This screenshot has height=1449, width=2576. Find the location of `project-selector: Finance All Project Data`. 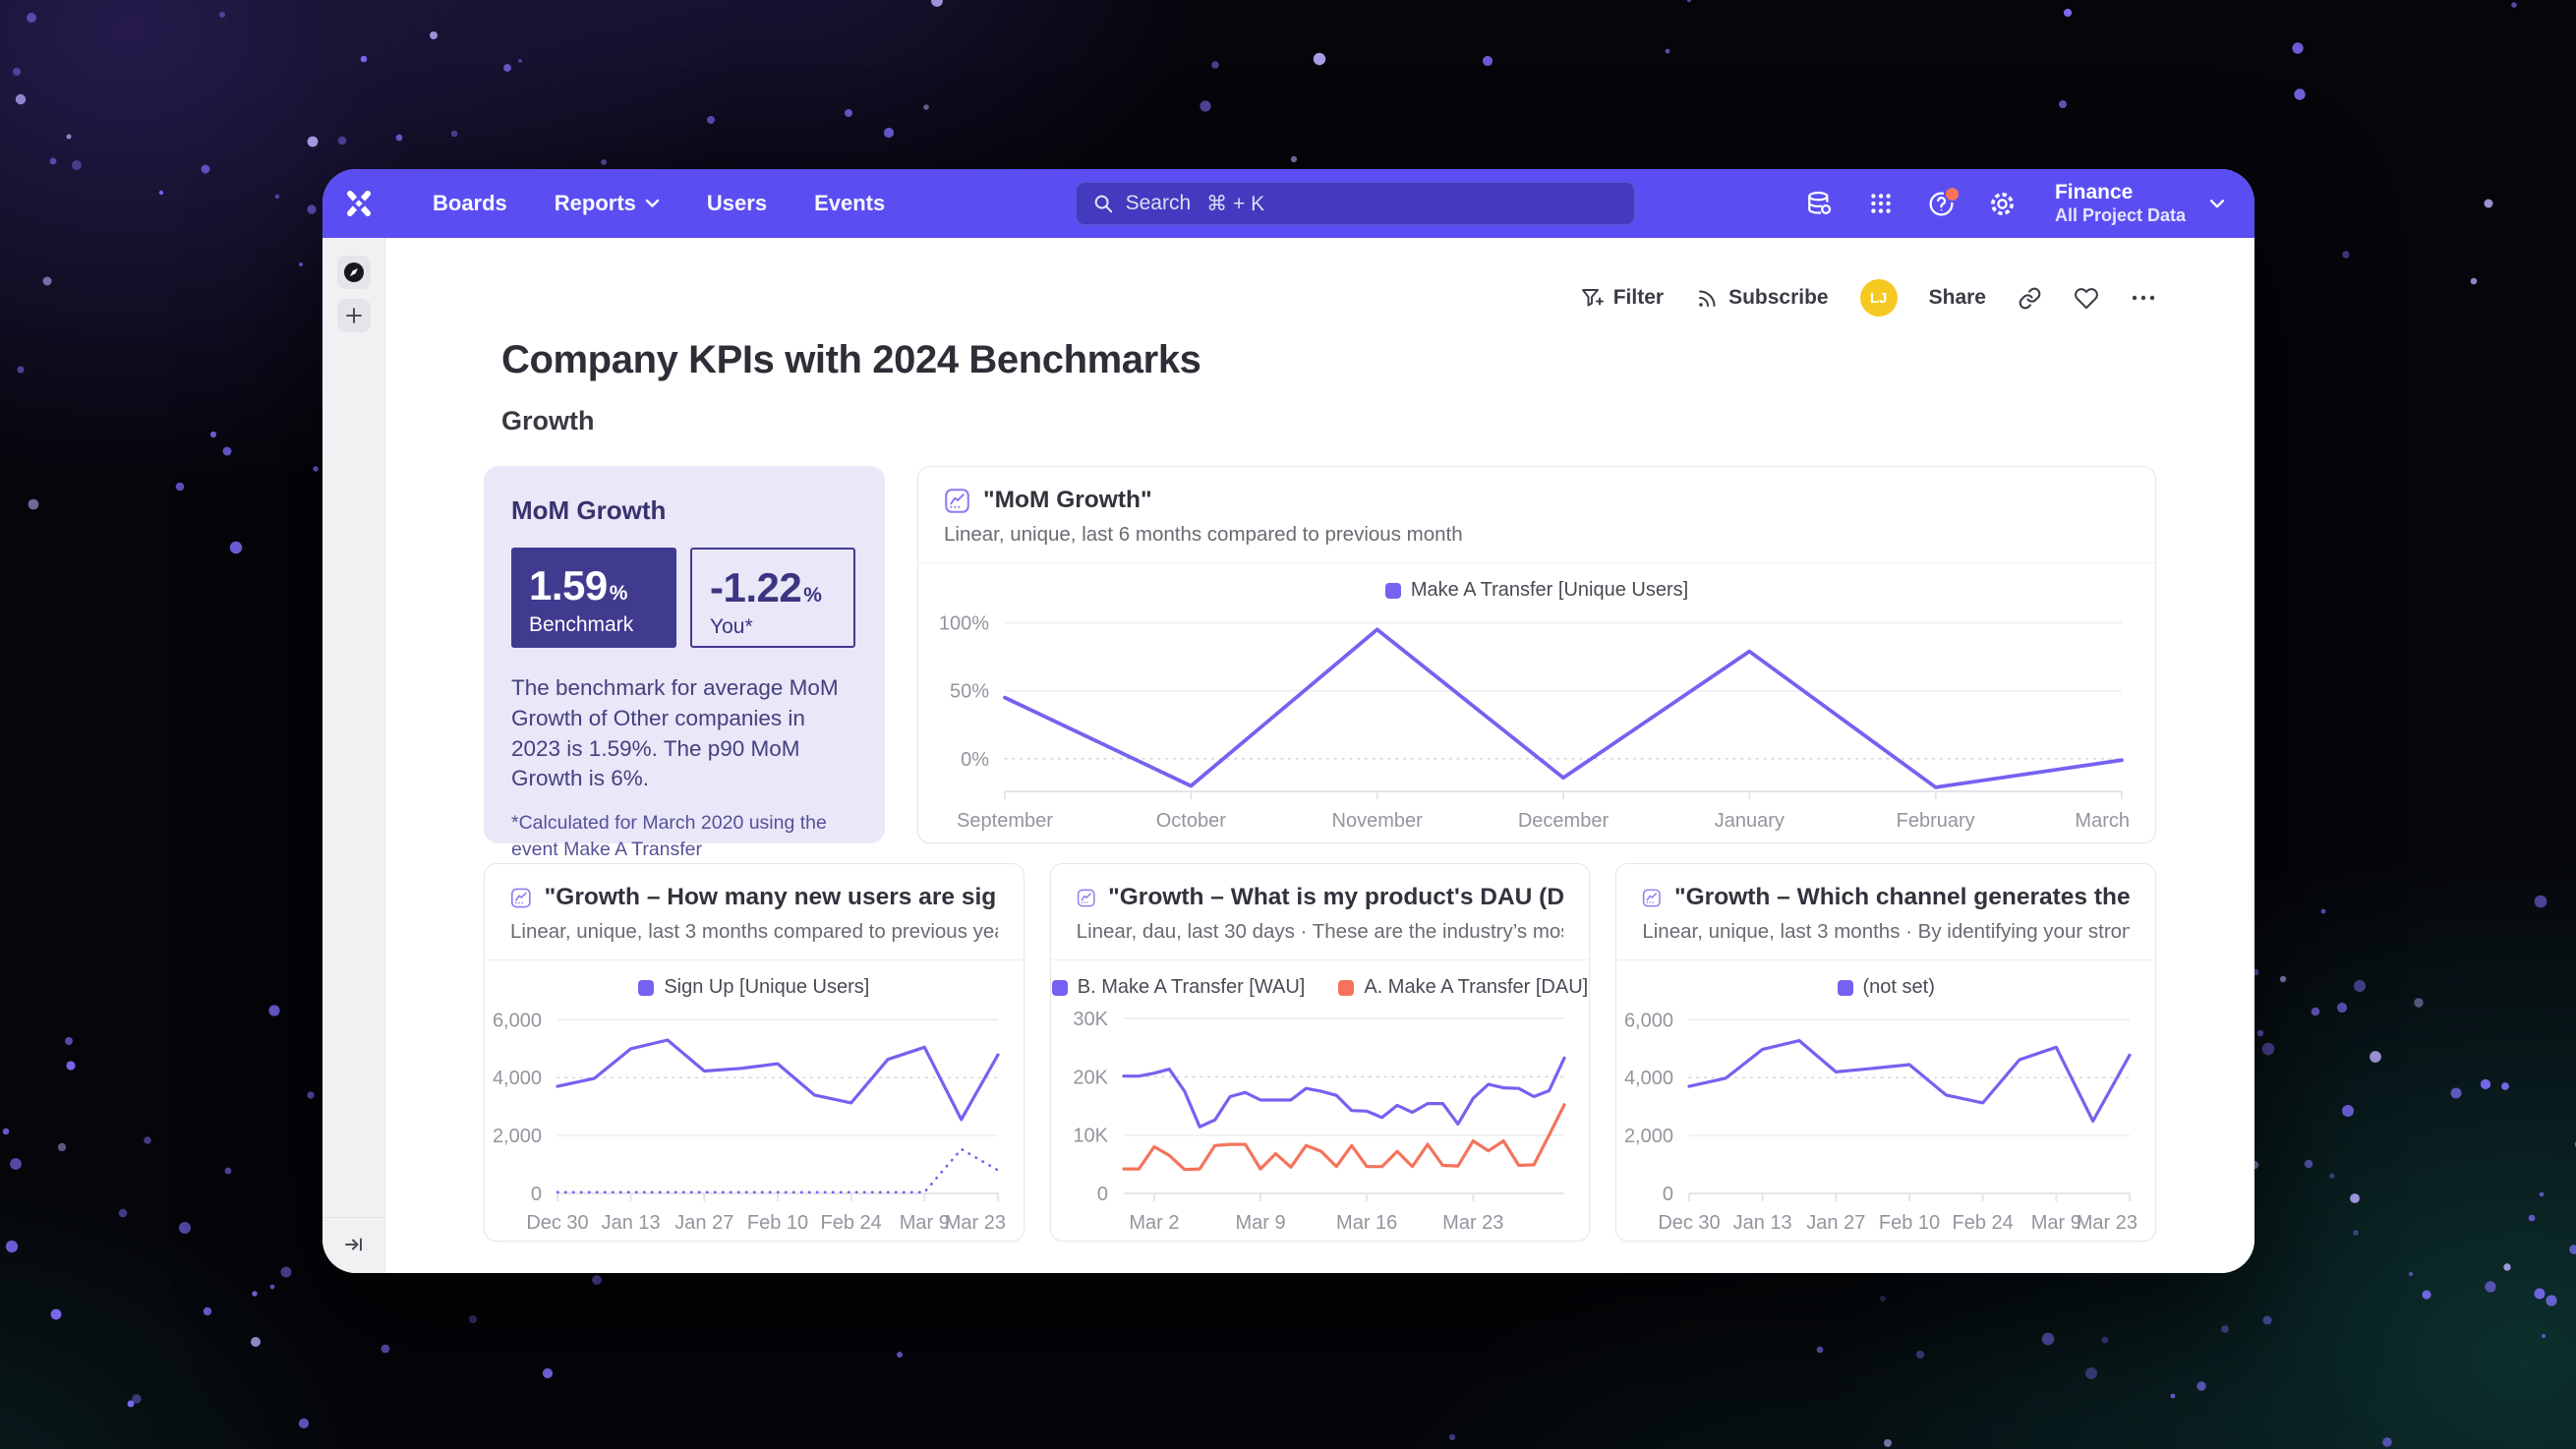

project-selector: Finance All Project Data is located at coordinates (2140, 203).